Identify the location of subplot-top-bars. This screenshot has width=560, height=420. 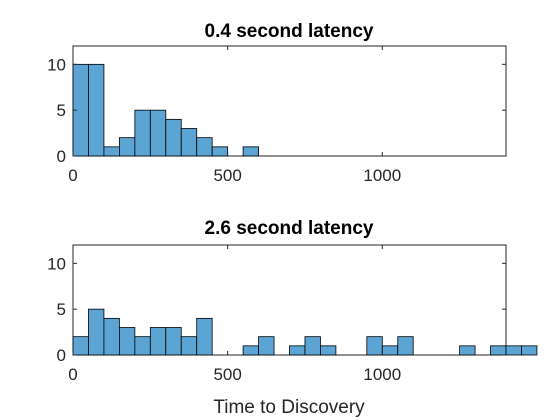
(165, 110).